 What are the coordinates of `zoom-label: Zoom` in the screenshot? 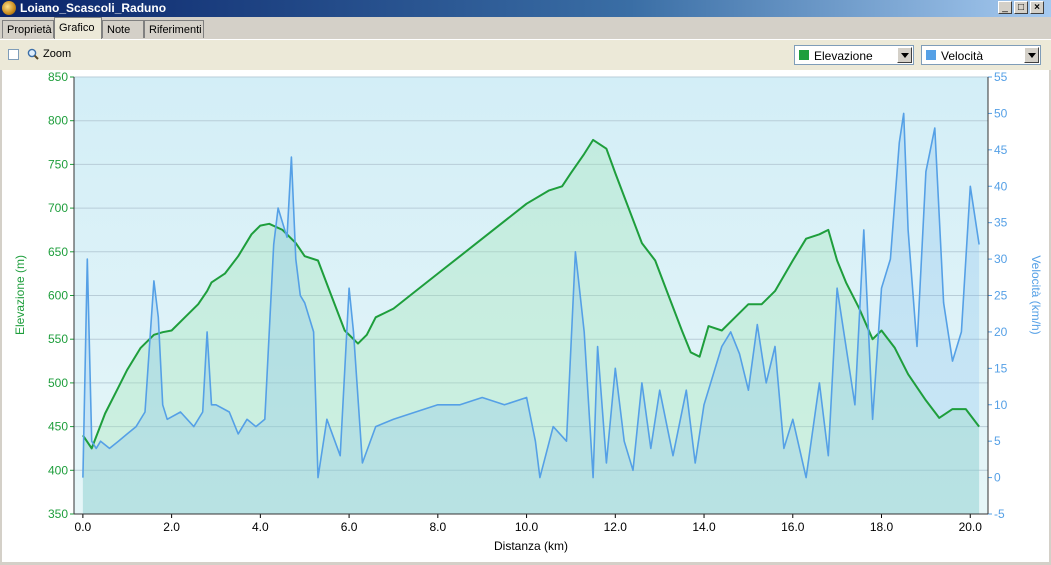 It's located at (57, 54).